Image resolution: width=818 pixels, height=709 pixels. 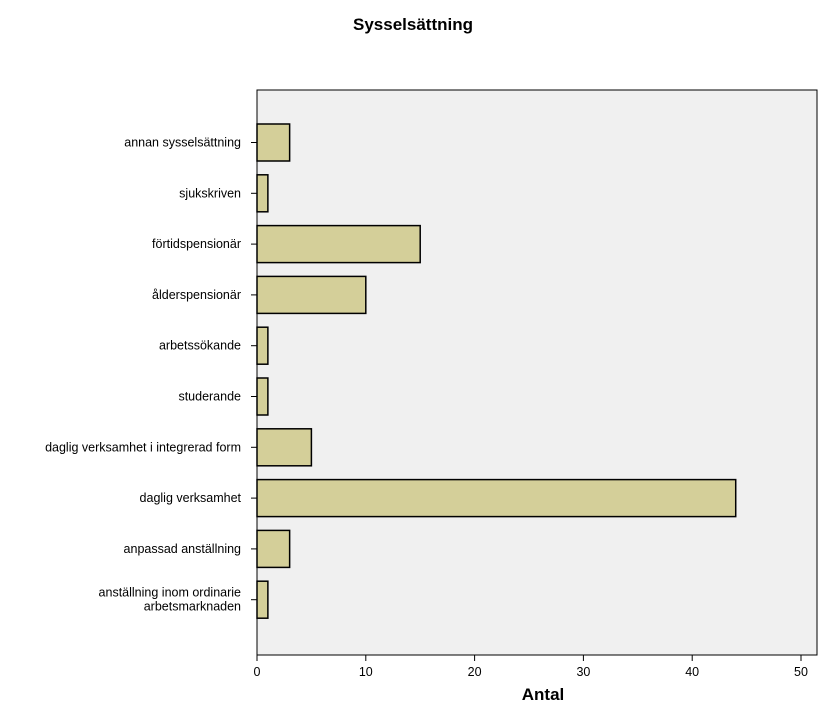 I want to click on category-label: förtidspensionär, so click(x=196, y=244).